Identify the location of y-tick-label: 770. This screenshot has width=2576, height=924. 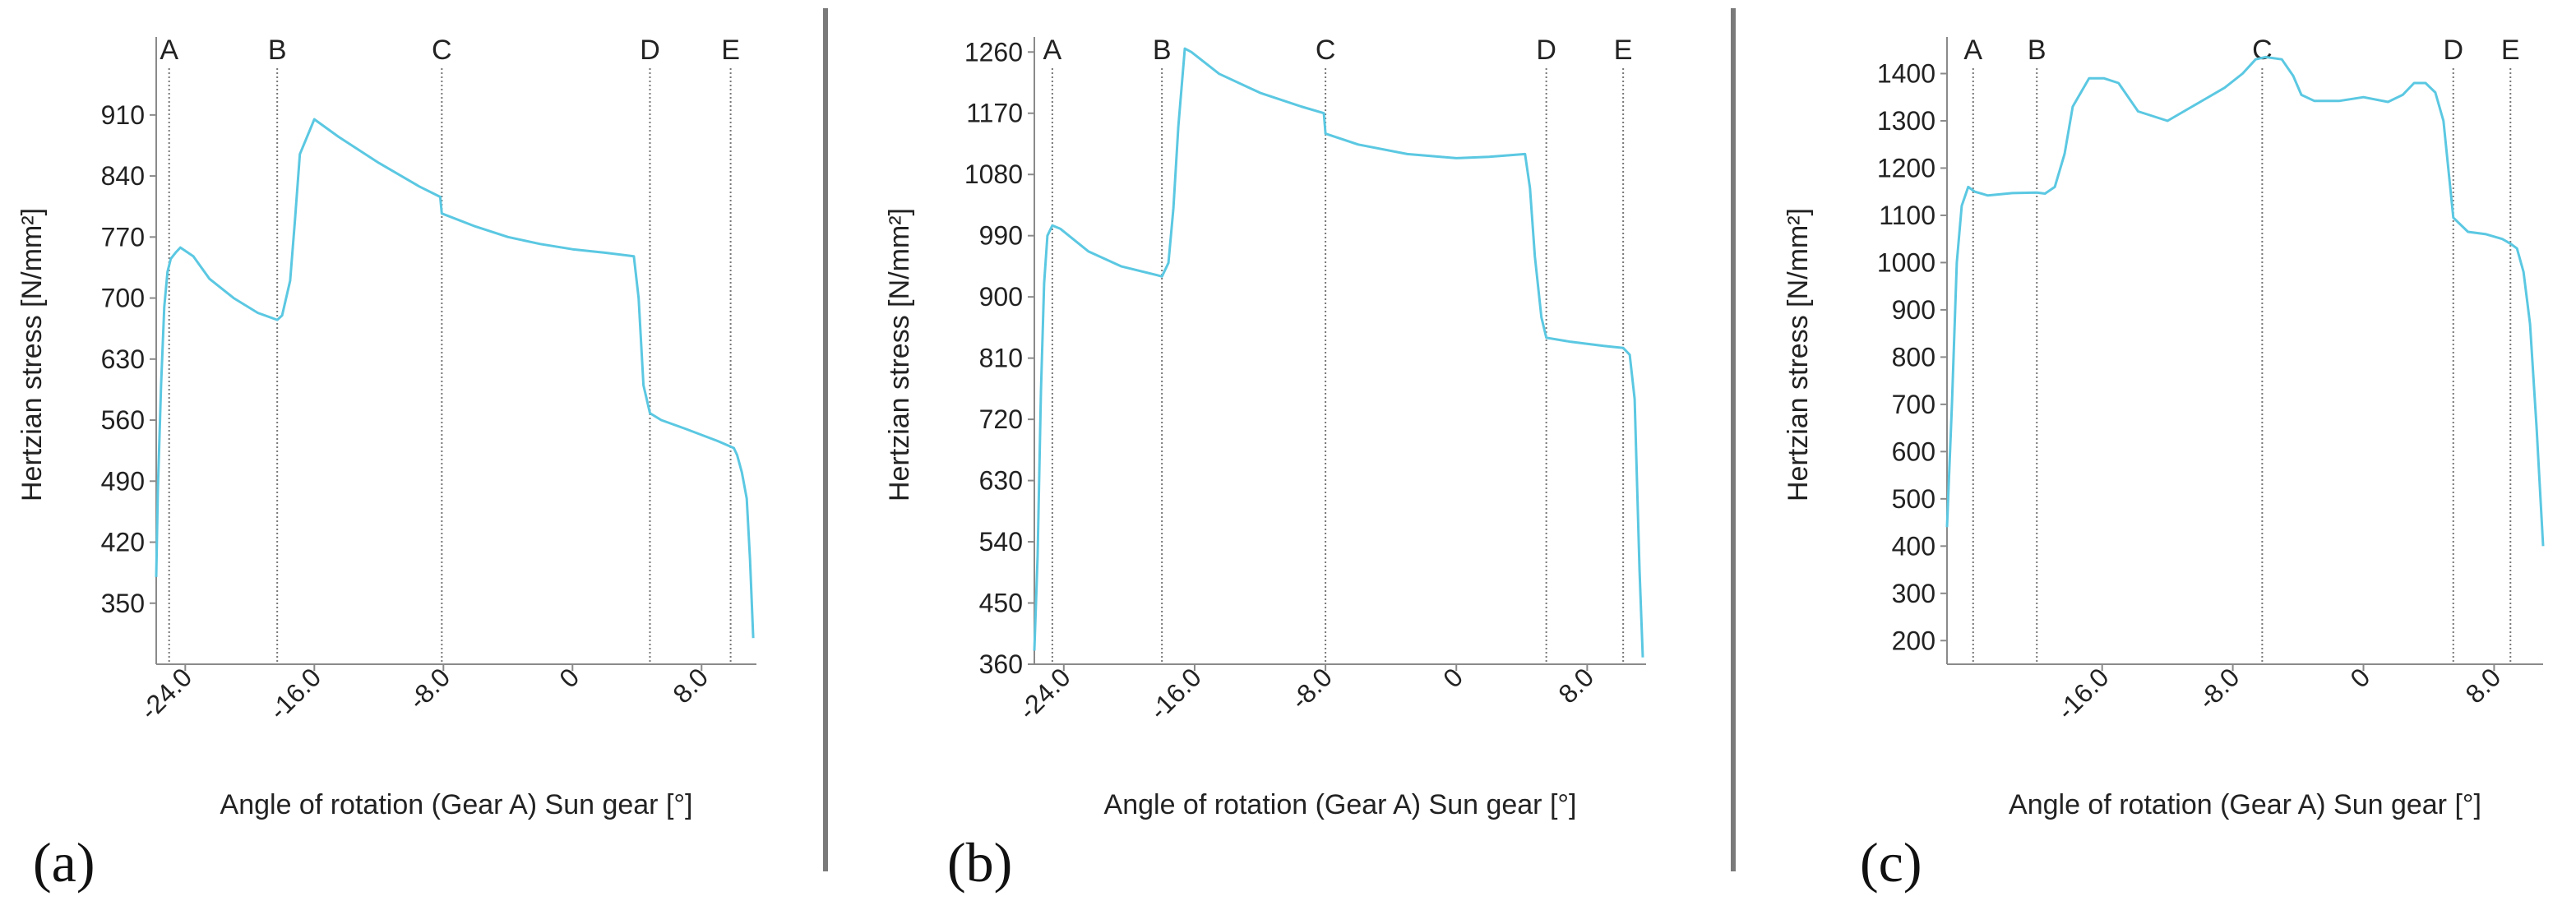
(123, 237).